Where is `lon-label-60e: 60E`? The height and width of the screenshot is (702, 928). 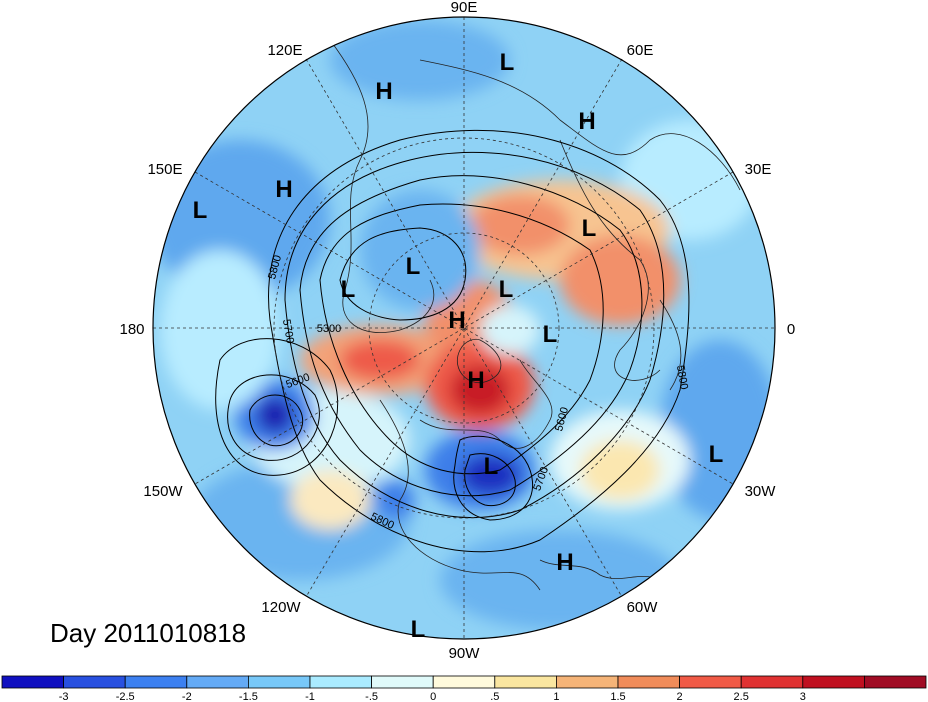 lon-label-60e: 60E is located at coordinates (640, 50).